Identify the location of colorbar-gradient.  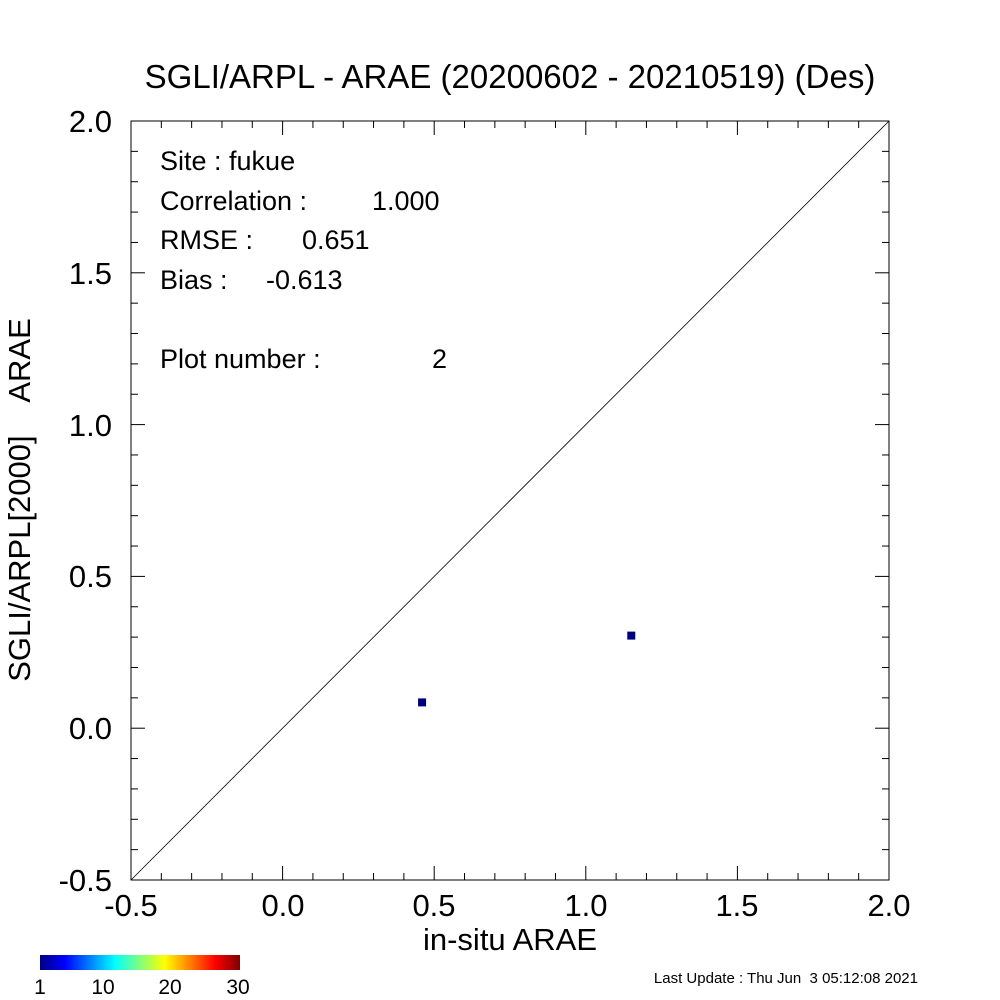
(140, 962).